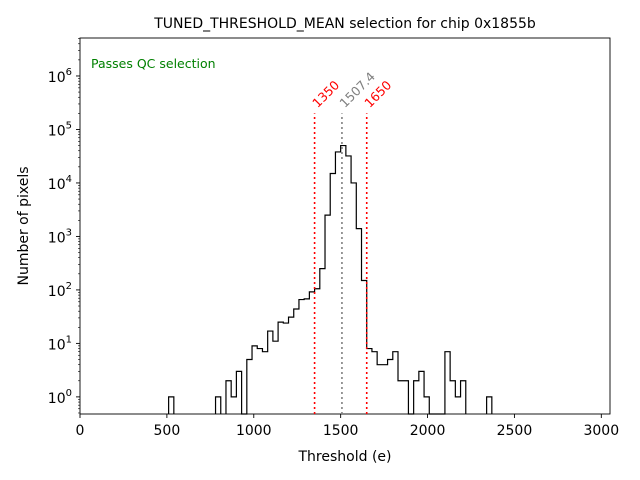 The height and width of the screenshot is (480, 640). What do you see at coordinates (167, 431) in the screenshot?
I see `x-tick-label: 500` at bounding box center [167, 431].